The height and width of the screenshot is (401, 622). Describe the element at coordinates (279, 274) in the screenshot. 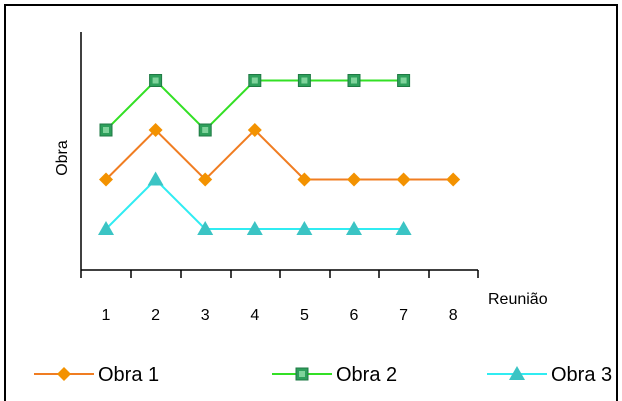

I see `x-tick-marks` at that location.